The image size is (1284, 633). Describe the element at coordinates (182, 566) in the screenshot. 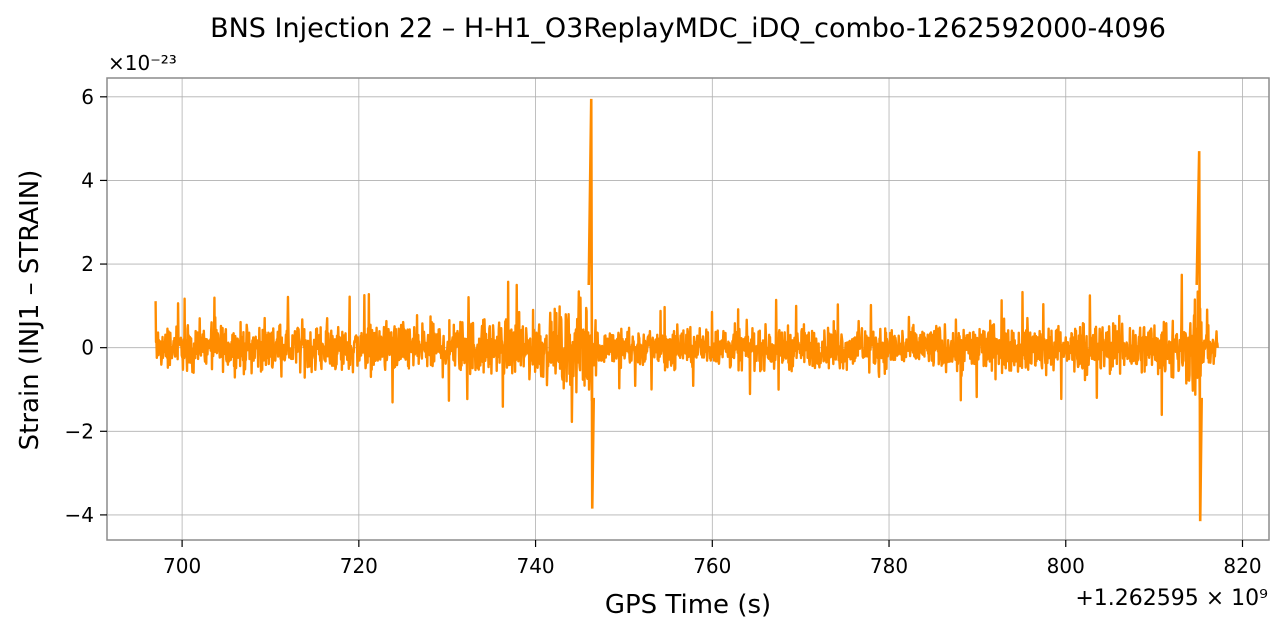

I see `x-tick-label: 700` at that location.